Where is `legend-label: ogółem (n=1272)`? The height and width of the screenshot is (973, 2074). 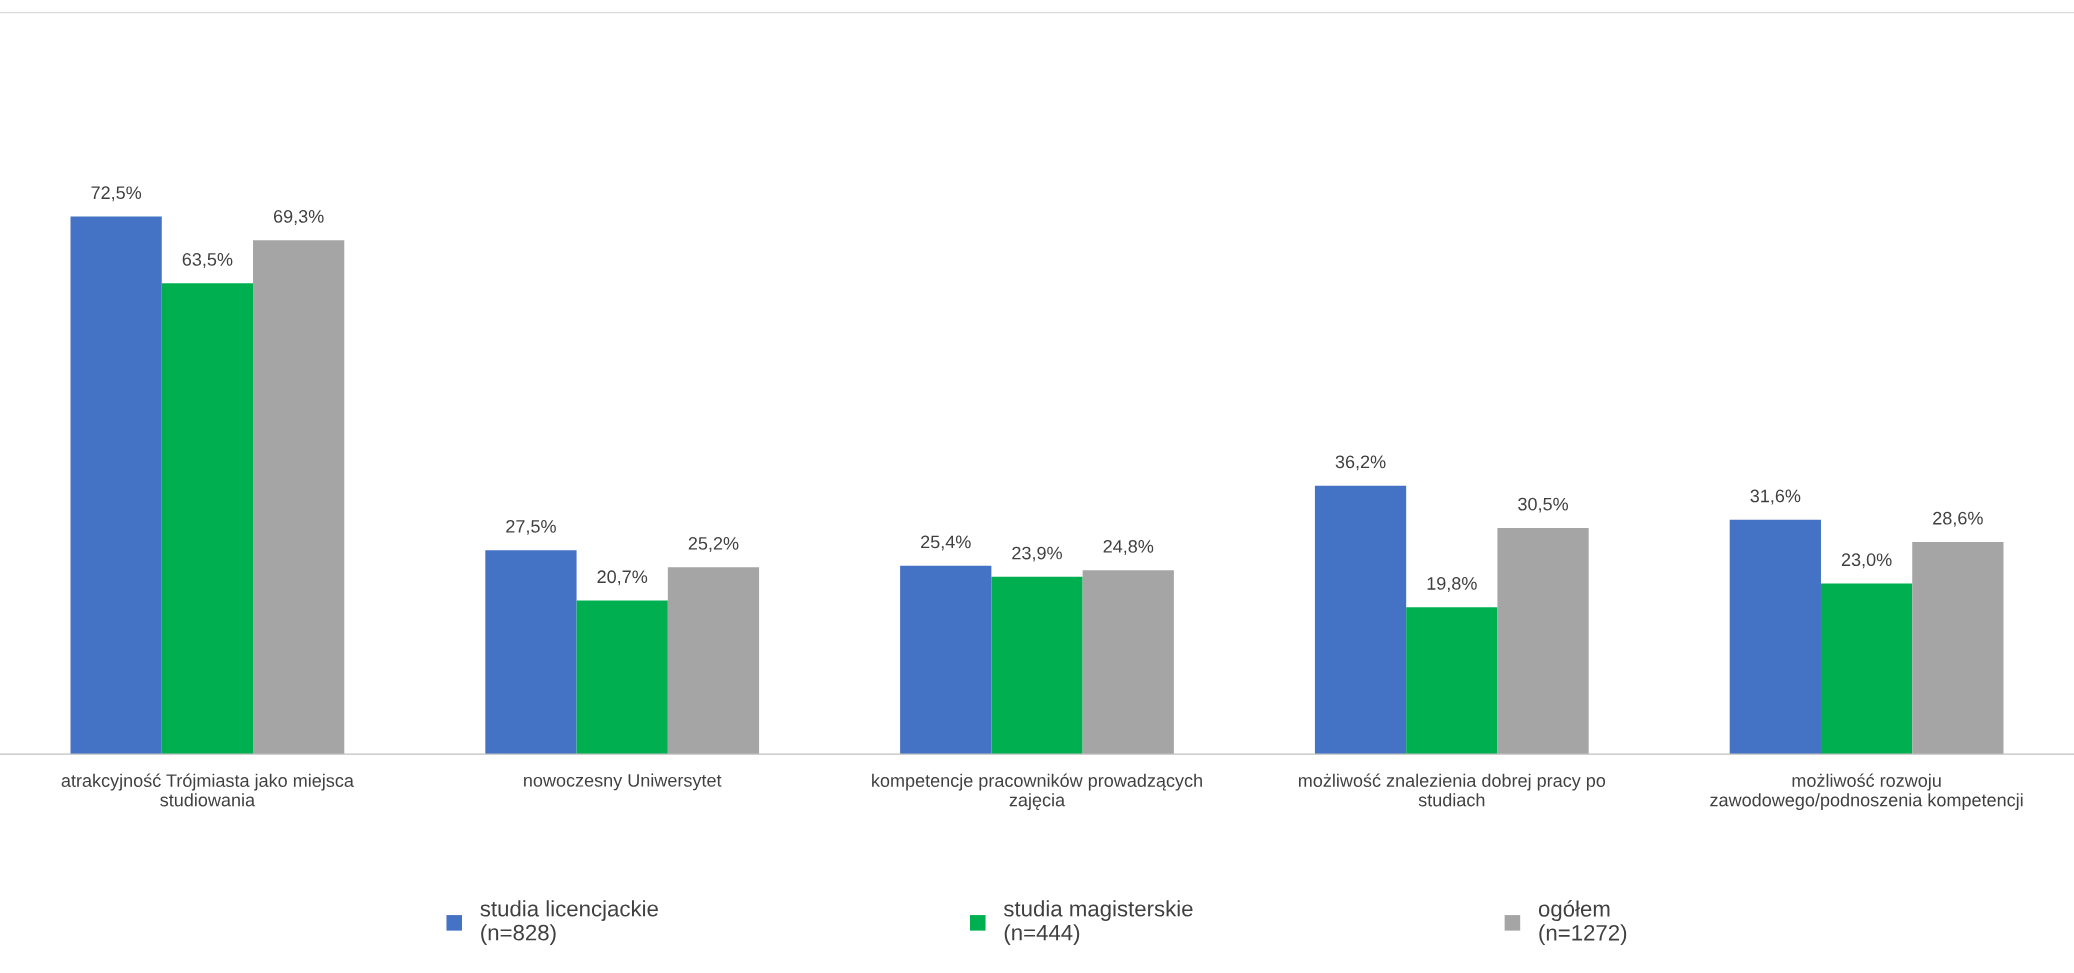 legend-label: ogółem (n=1272) is located at coordinates (1582, 923).